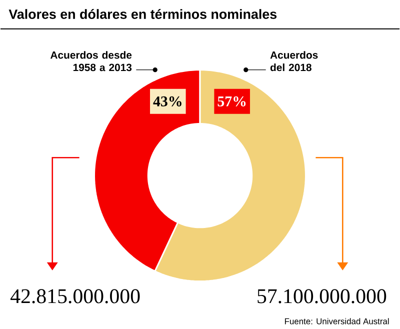 This screenshot has width=400, height=329. Describe the element at coordinates (75, 296) in the screenshot. I see `text: 42.815.000.000` at that location.